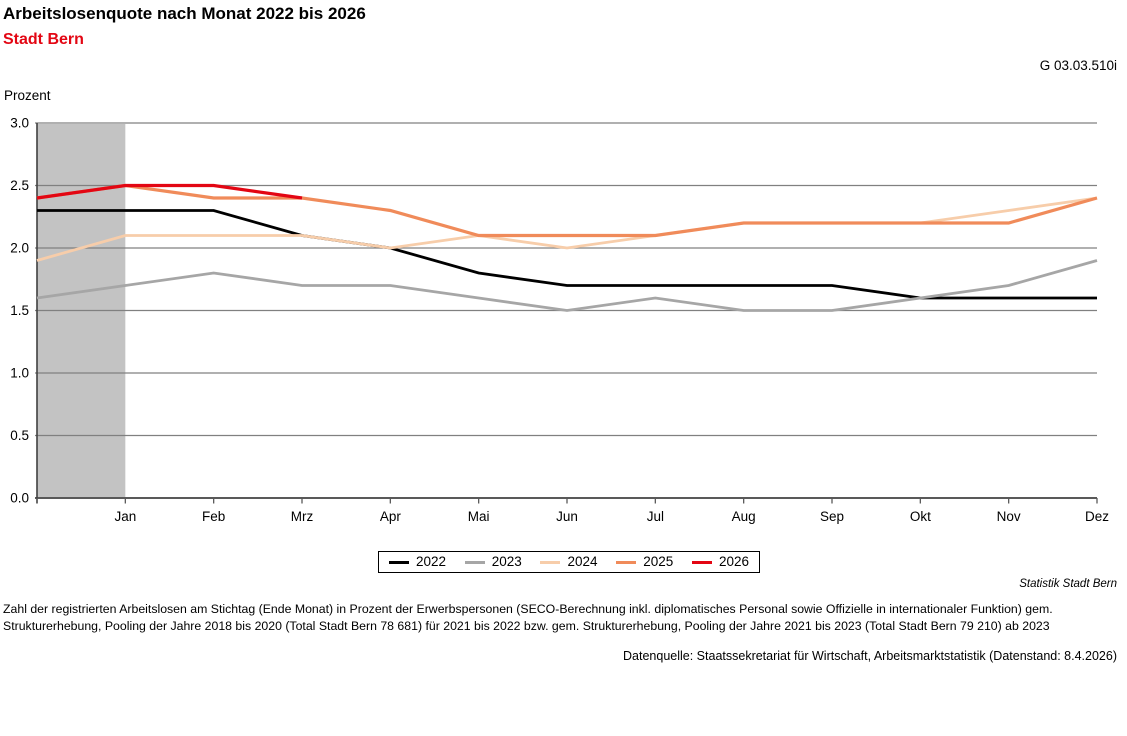 The image size is (1127, 736). Describe the element at coordinates (701, 562) in the screenshot. I see `legend-swatch-2026` at that location.